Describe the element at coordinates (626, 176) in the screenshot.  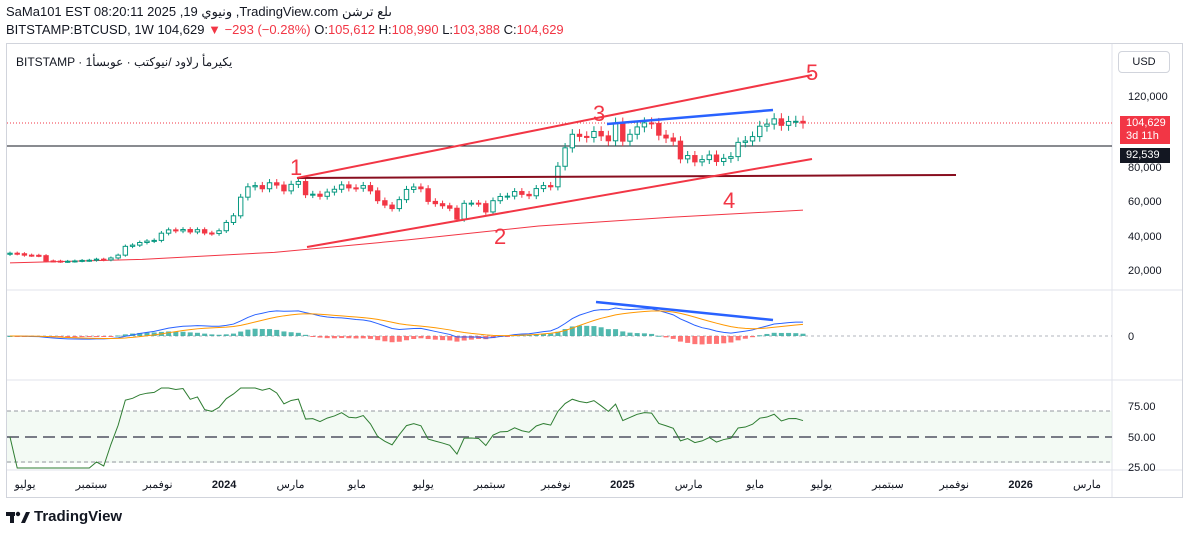
I see `trendline-support-horizontal` at that location.